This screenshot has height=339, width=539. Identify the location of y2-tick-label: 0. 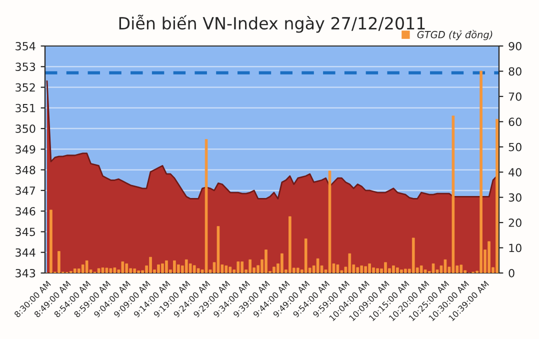
(511, 273).